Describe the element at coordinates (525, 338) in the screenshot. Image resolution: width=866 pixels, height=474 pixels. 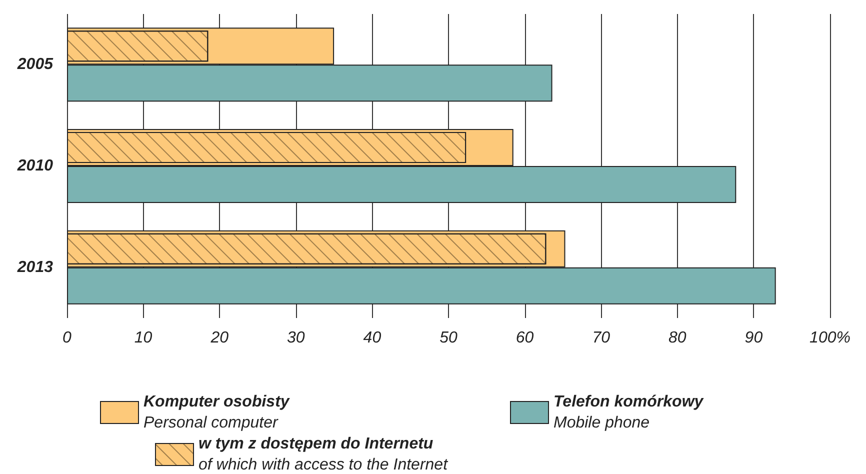
I see `x-tick-label: 60` at that location.